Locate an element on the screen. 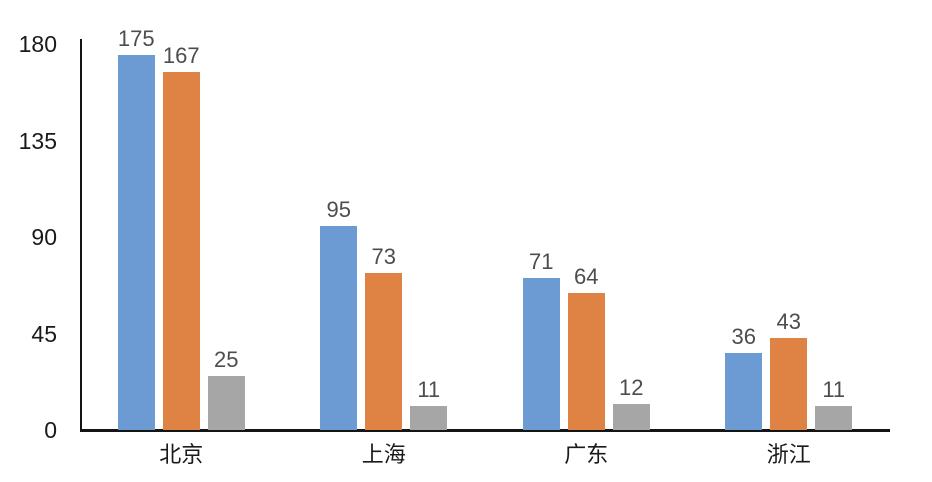 The width and height of the screenshot is (932, 482). y-axis-tick-label: 90 is located at coordinates (44, 237).